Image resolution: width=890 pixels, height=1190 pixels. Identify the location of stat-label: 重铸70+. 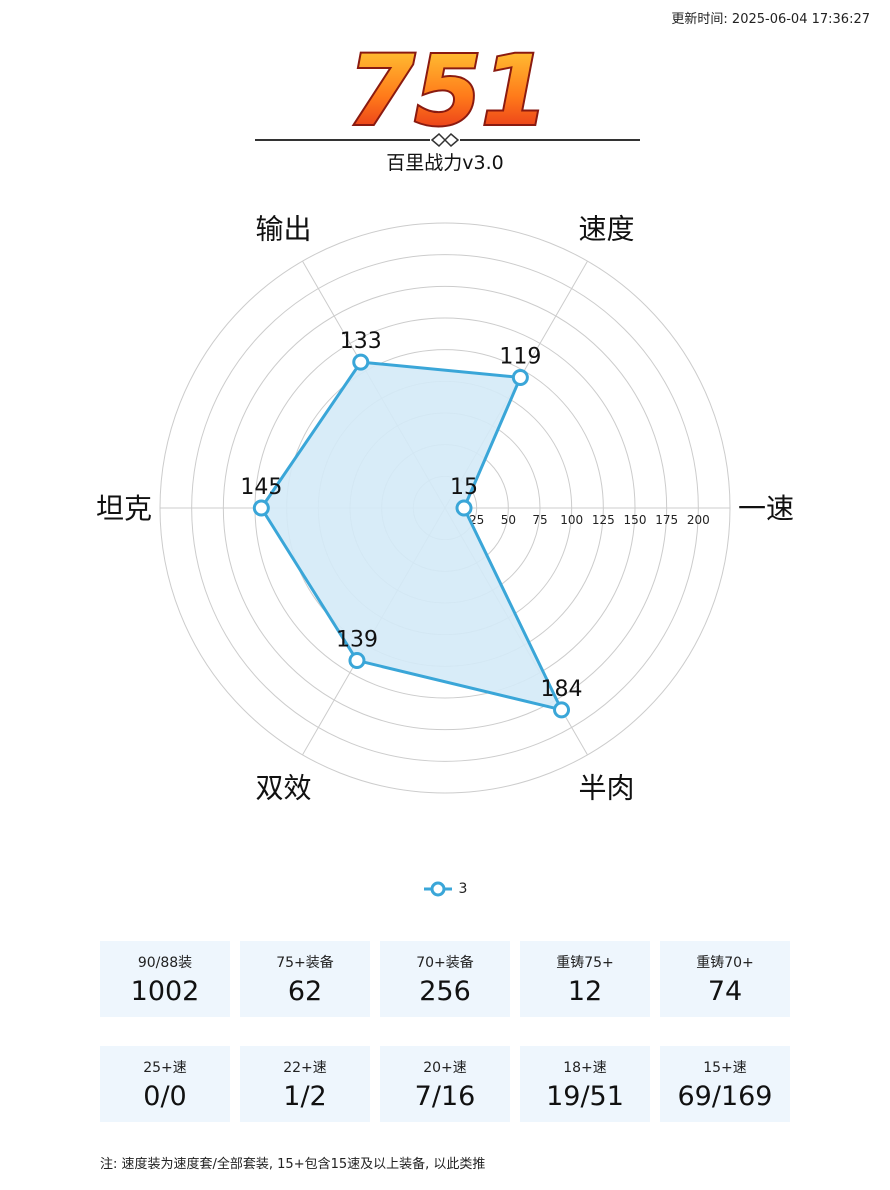
(725, 962).